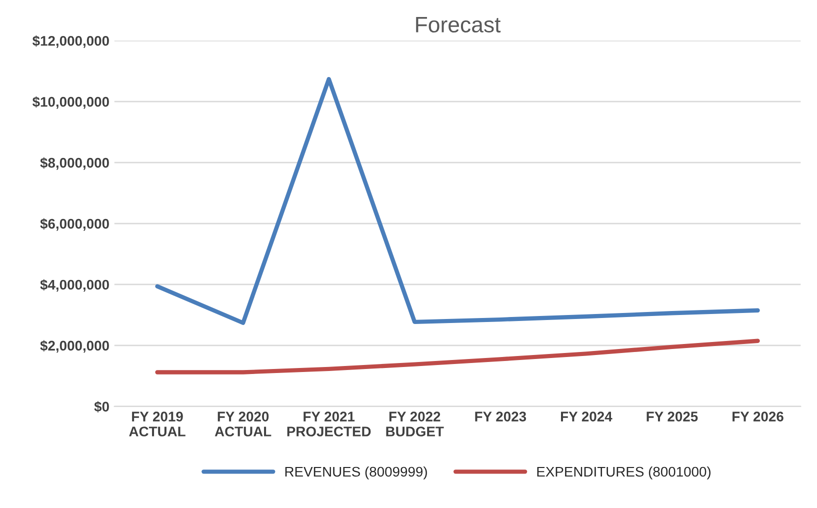 This screenshot has height=508, width=817. I want to click on x-tick-label: FY 2023, so click(500, 417).